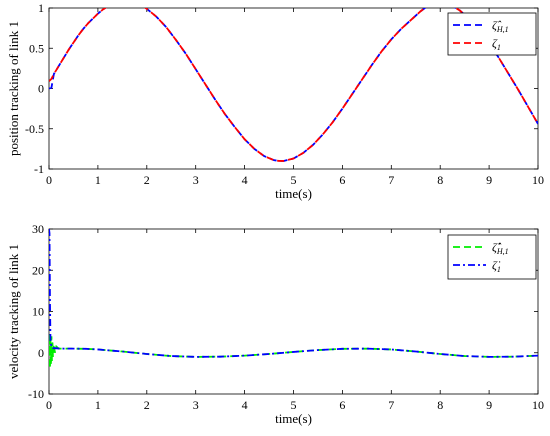 This screenshot has height=436, width=550. I want to click on y-tick-label: 20, so click(38, 270).